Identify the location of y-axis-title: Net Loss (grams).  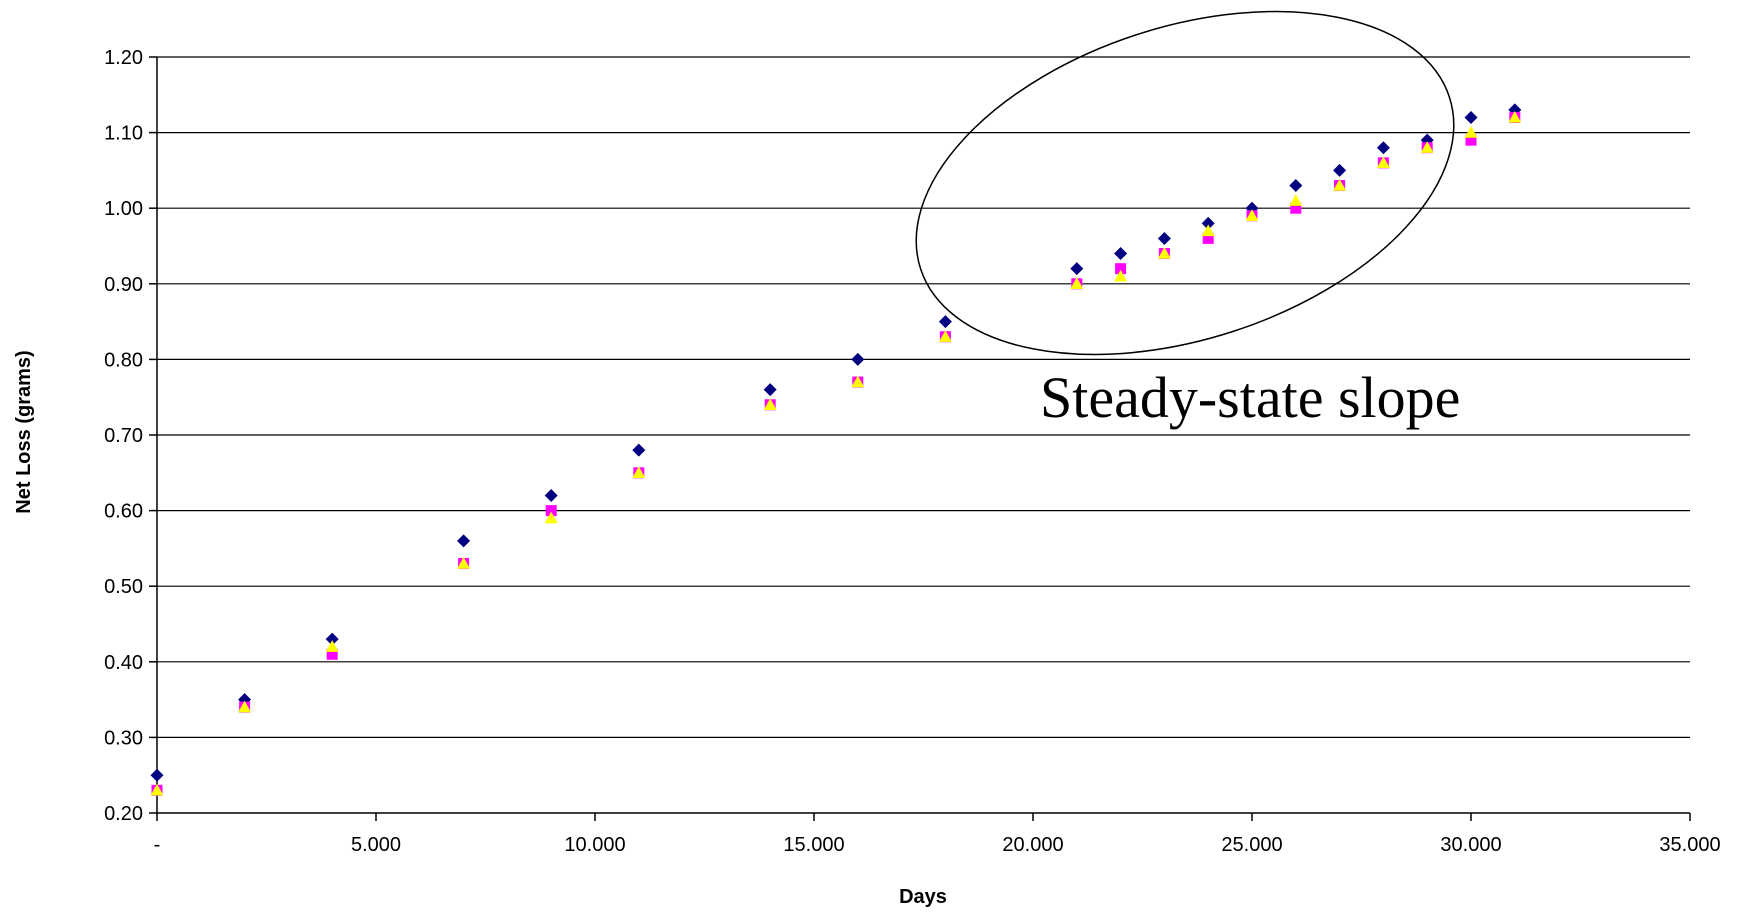
(24, 431).